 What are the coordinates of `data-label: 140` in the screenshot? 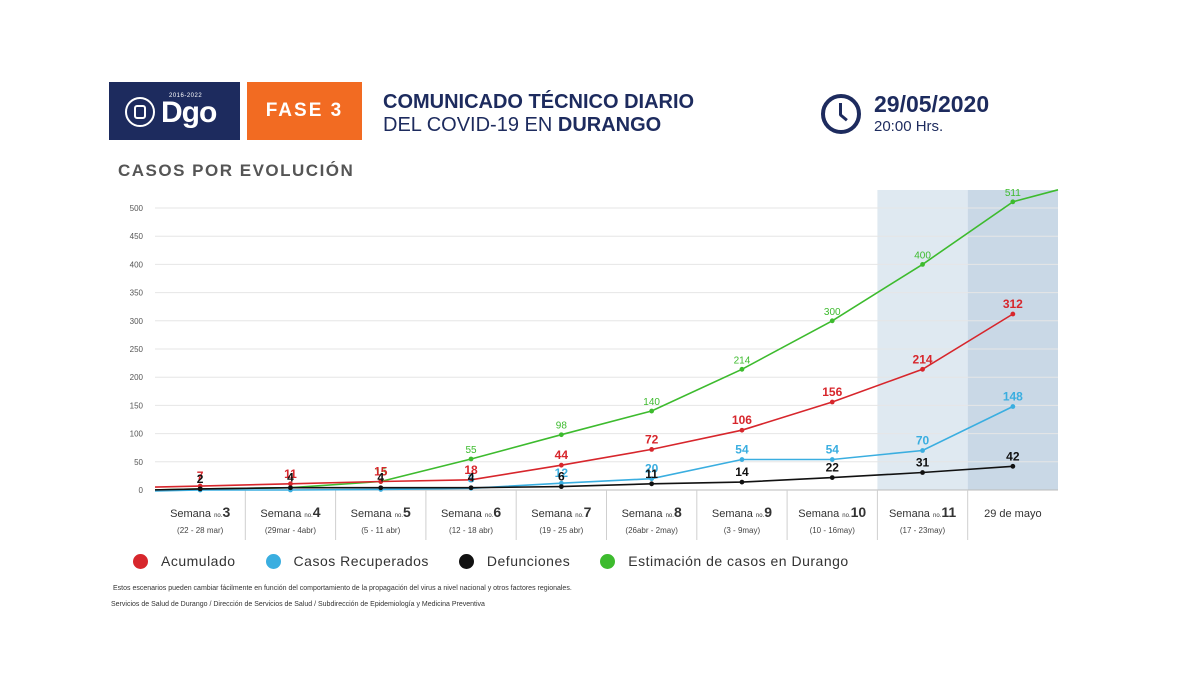 It's located at (651, 402).